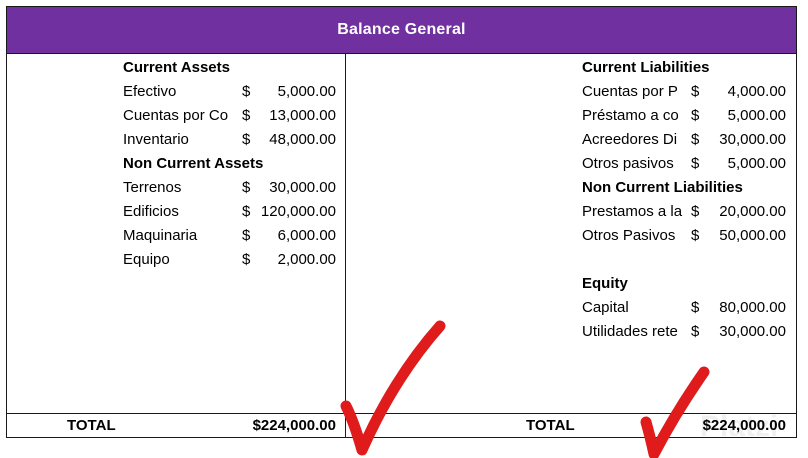 The image size is (808, 458). What do you see at coordinates (605, 307) in the screenshot?
I see `equity-label: Capital` at bounding box center [605, 307].